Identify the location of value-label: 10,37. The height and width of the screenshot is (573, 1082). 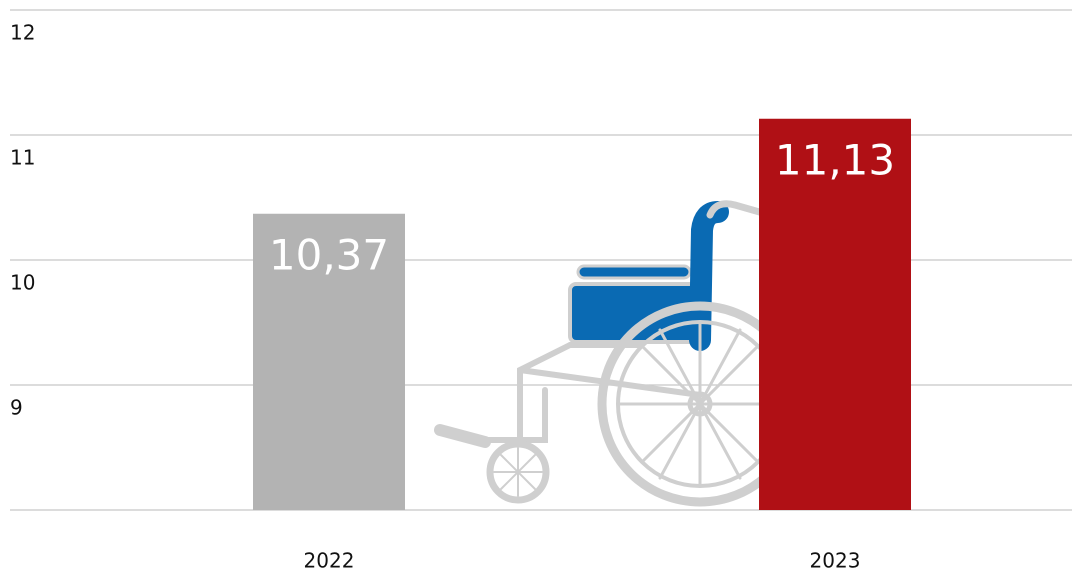
(329, 254).